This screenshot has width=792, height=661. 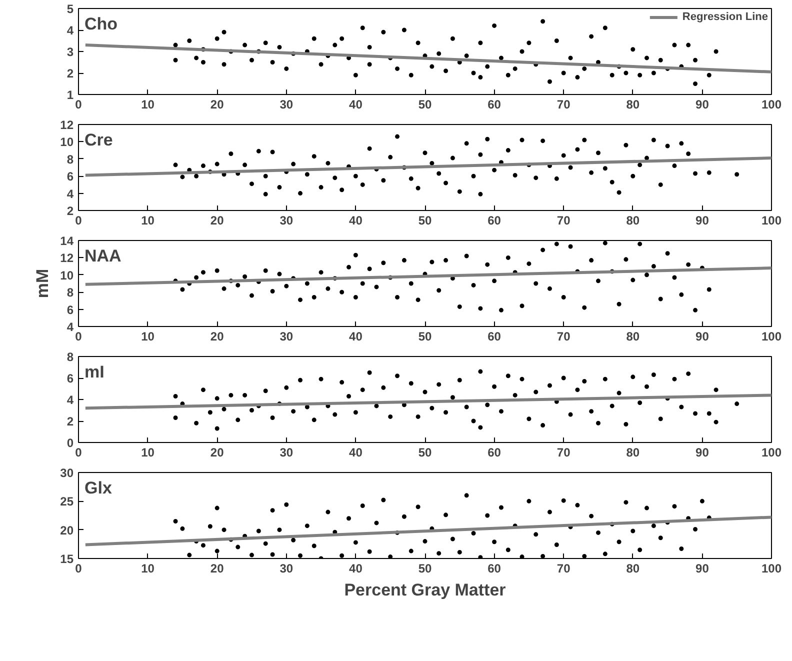 I want to click on y-tick-label: 1, so click(x=70, y=95).